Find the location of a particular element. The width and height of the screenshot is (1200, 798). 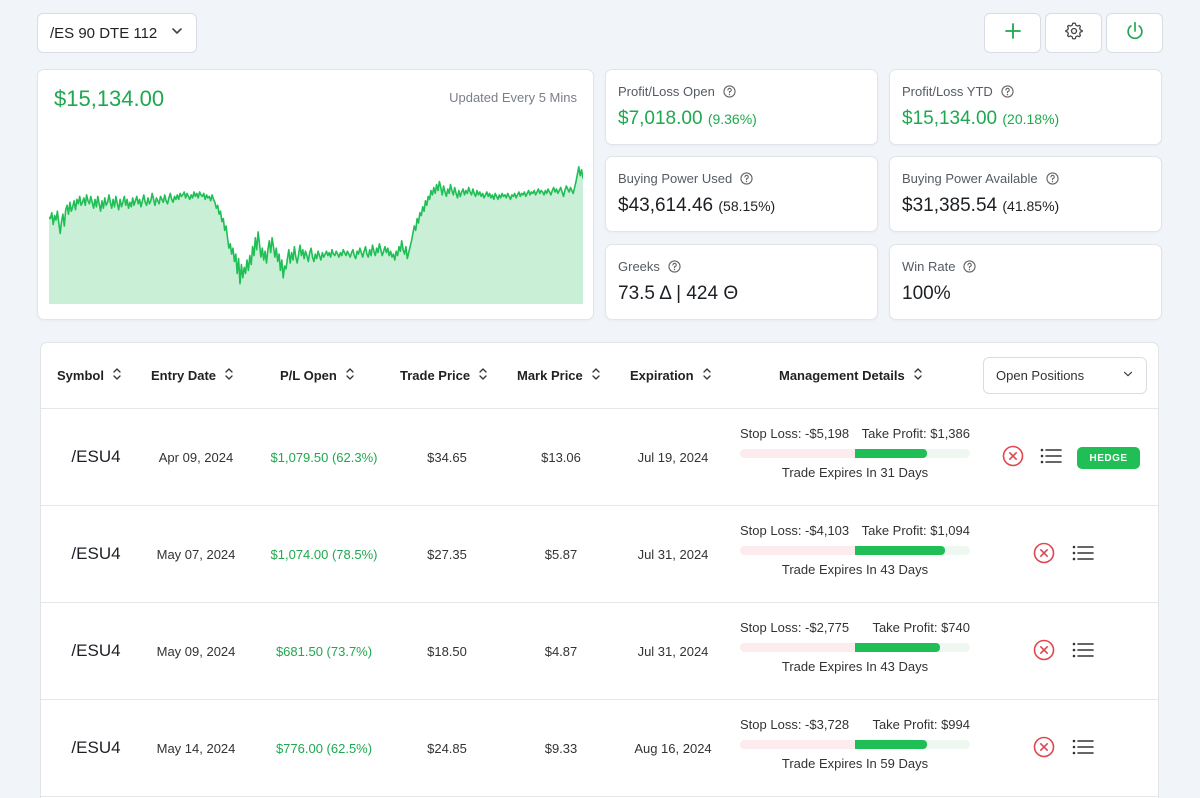

positions-filter-value: Open Positions is located at coordinates (1040, 375).